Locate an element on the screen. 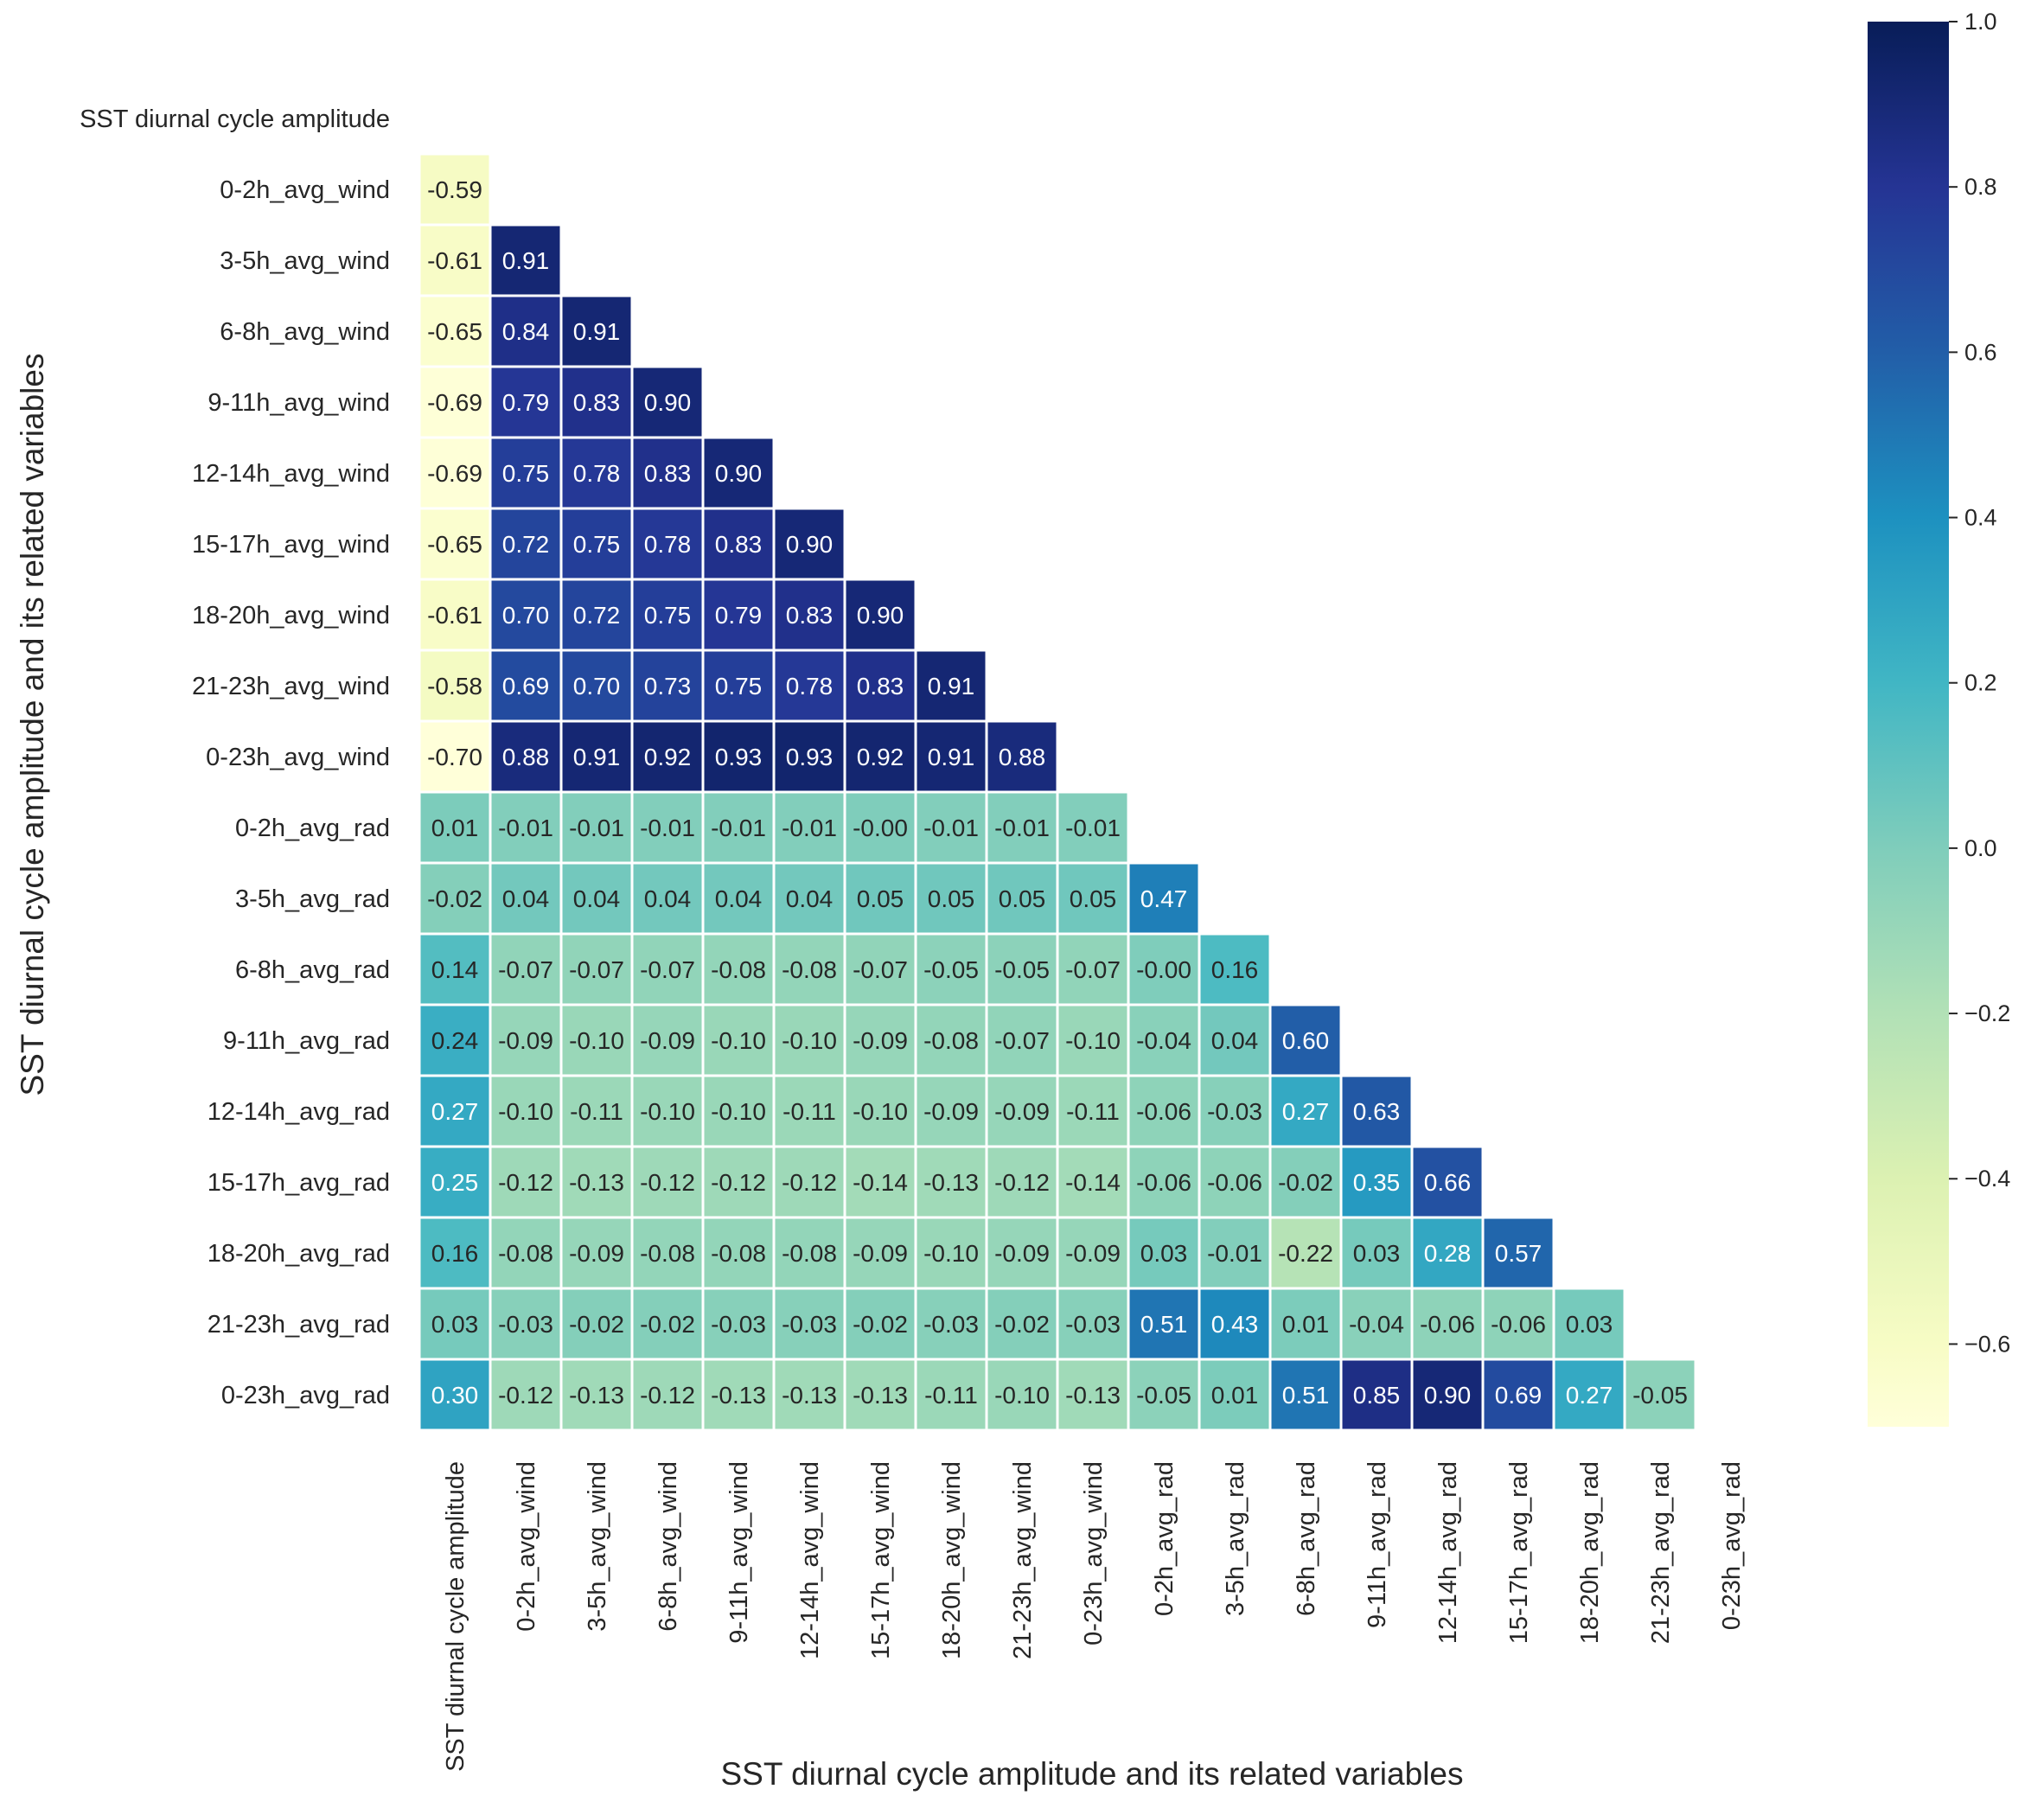  cell-value-label: 0.04 is located at coordinates (668, 898).